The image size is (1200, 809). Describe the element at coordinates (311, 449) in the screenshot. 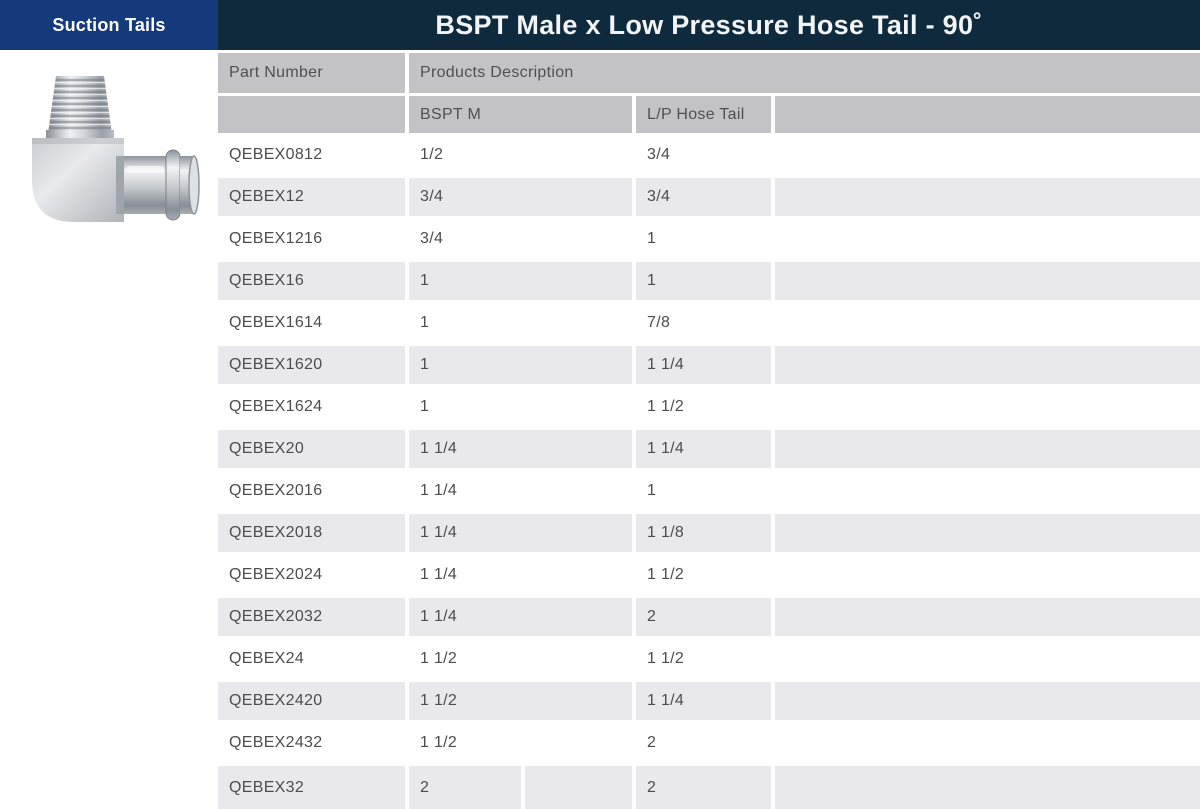

I see `part-number-cell: QEBEX20` at that location.